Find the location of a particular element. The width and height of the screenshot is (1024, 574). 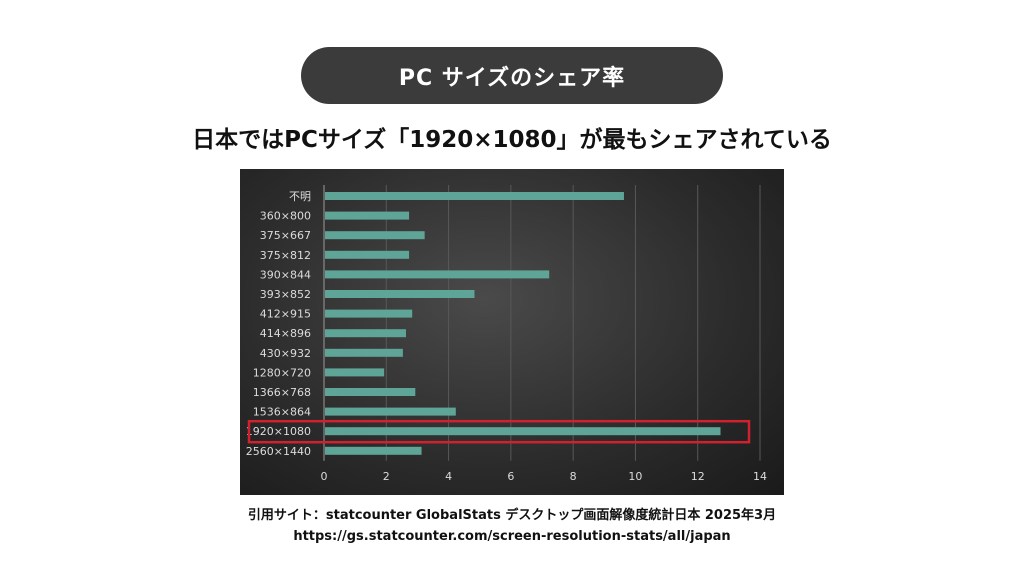

x-tick-label: 10 is located at coordinates (635, 476).